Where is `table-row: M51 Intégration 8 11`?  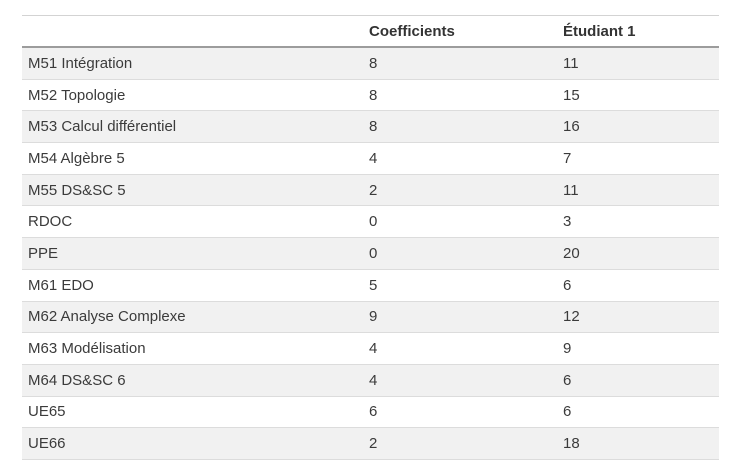 table-row: M51 Intégration 8 11 is located at coordinates (370, 63).